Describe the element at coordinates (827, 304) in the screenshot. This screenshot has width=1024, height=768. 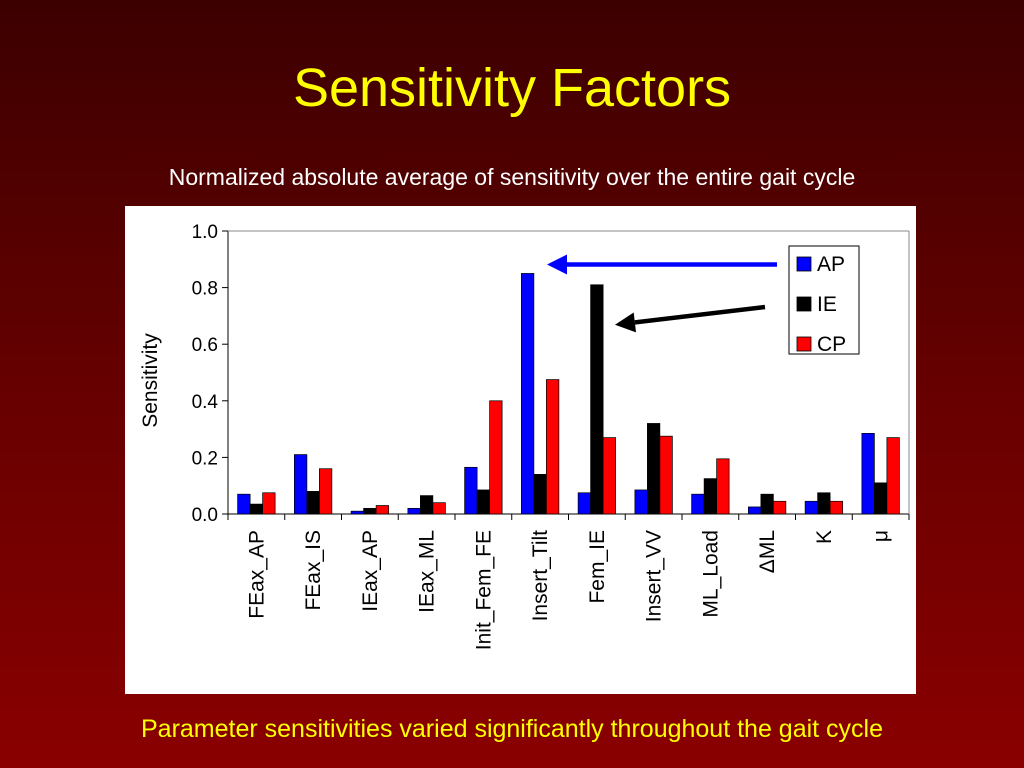
I see `legend-label-ie: IE` at that location.